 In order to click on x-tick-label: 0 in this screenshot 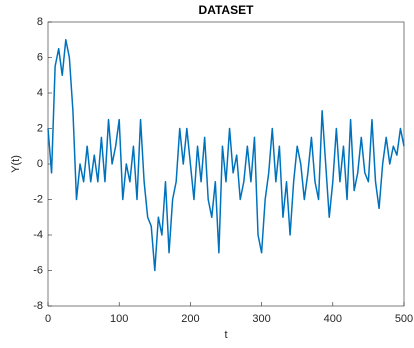, I will do `click(48, 319)`.